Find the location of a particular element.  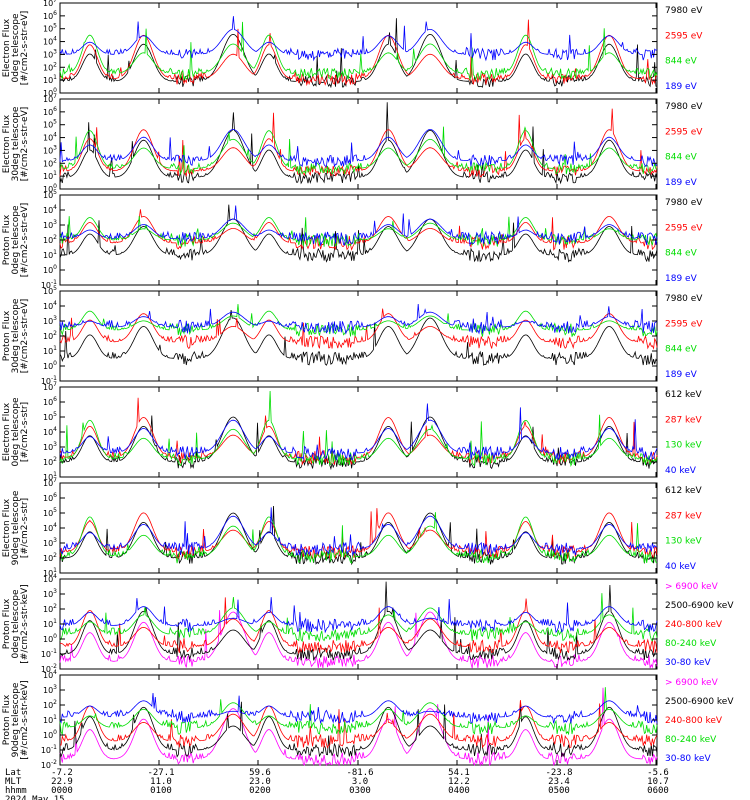

footer-tick-value: 3.0 is located at coordinates (360, 782).